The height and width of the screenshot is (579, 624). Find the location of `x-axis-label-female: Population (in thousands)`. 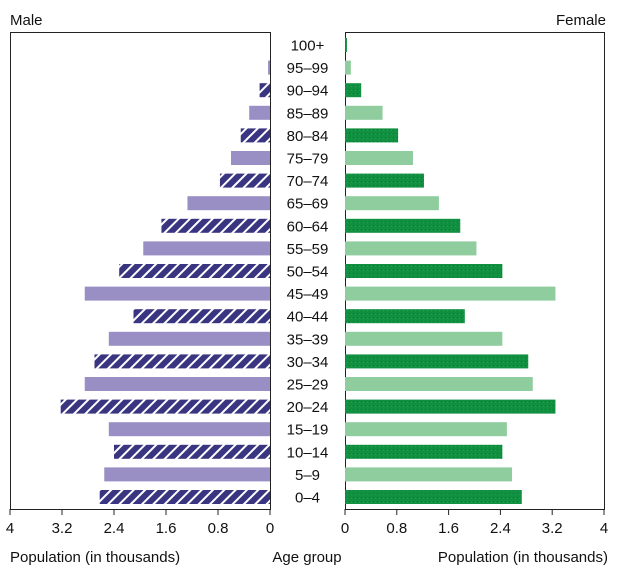

x-axis-label-female: Population (in thousands) is located at coordinates (523, 557).